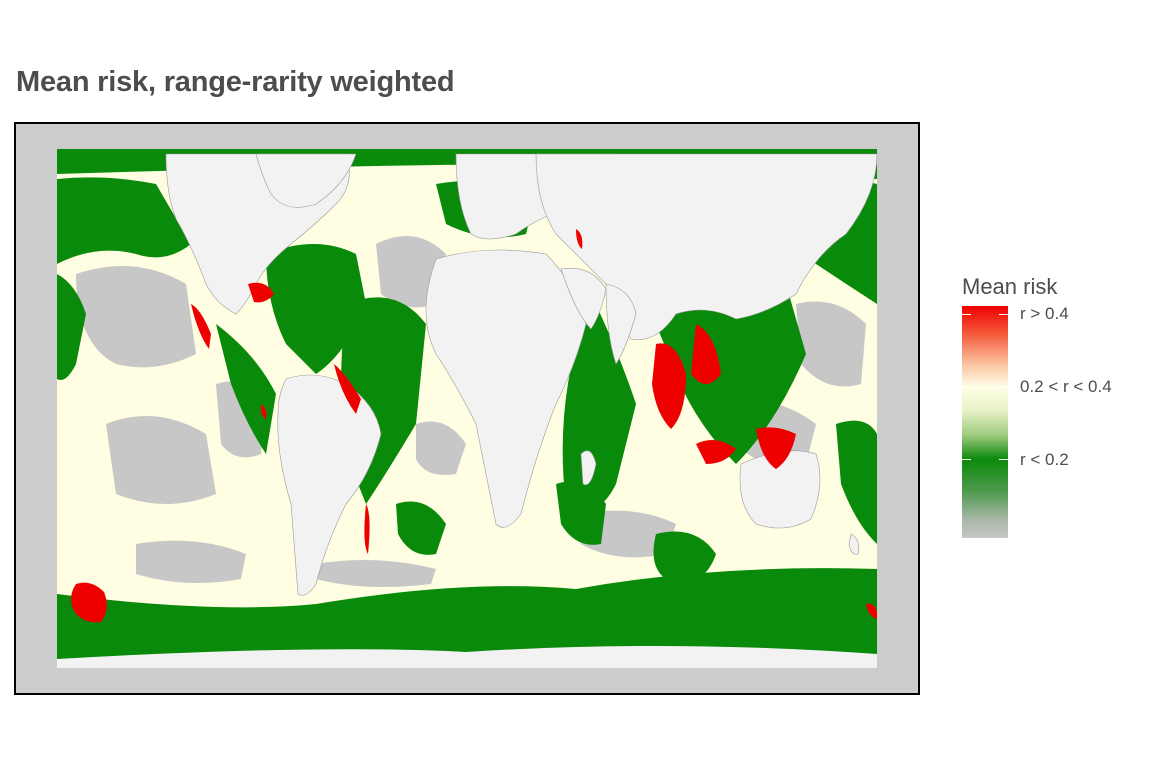 This screenshot has height=768, width=1152. I want to click on legend-label-mid: 0.2 < r < 0.4, so click(1066, 386).